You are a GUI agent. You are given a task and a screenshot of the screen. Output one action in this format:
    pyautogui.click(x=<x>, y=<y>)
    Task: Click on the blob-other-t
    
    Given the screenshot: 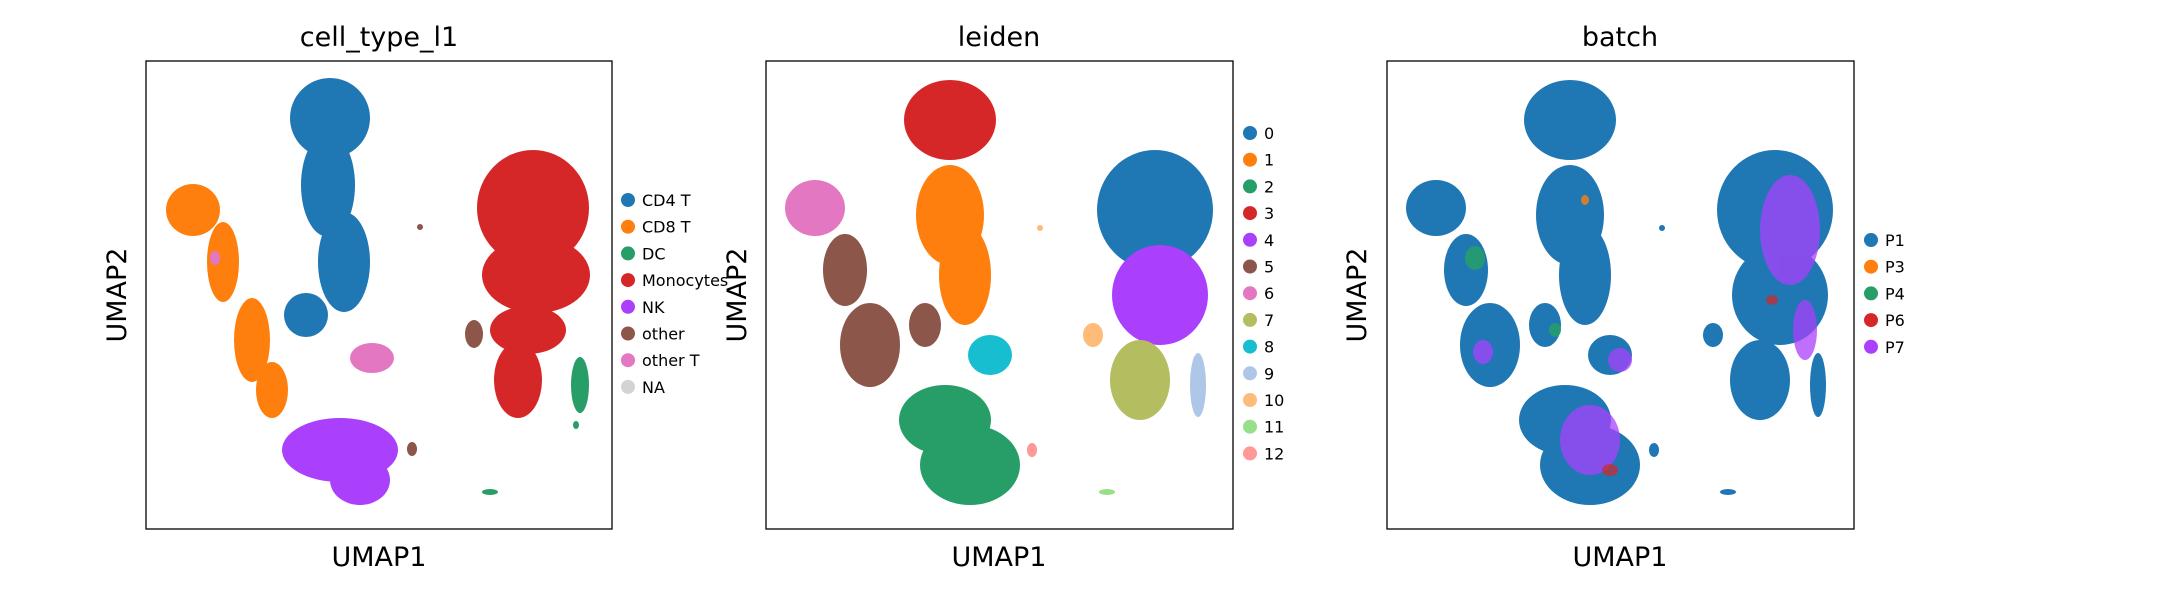 What is the action you would take?
    pyautogui.click(x=302, y=312)
    